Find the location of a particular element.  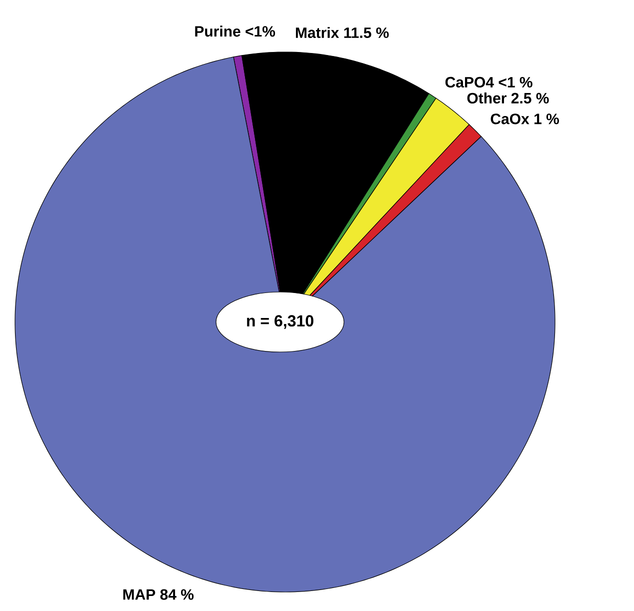

data-label: <1% is located at coordinates (261, 31).